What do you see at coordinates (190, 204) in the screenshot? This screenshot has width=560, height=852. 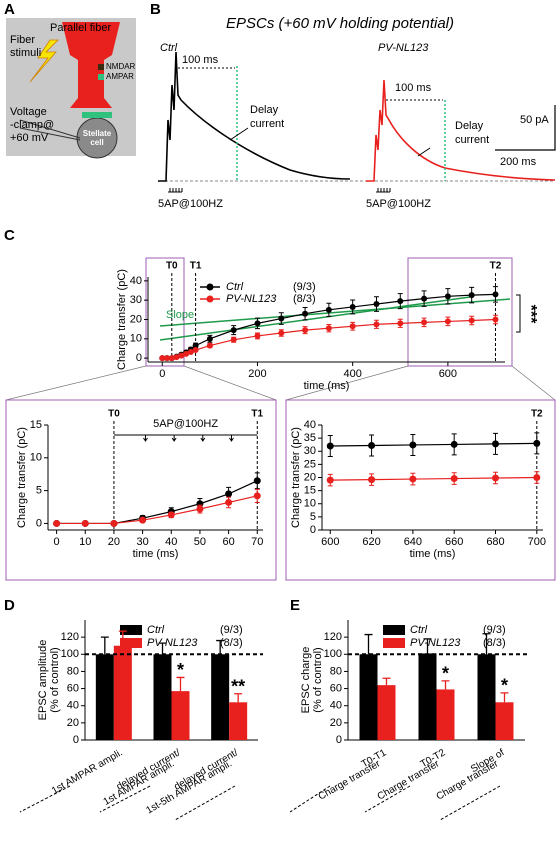 I see `label: 5AP@100HZ` at bounding box center [190, 204].